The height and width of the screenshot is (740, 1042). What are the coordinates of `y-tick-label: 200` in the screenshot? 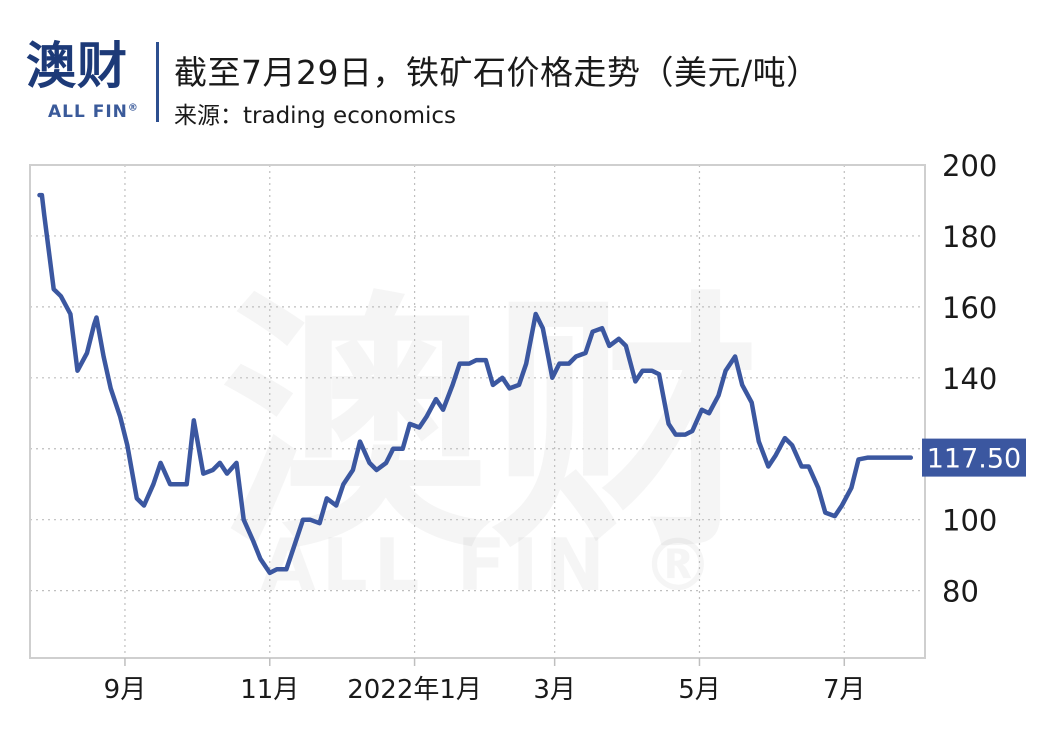 It's located at (969, 166).